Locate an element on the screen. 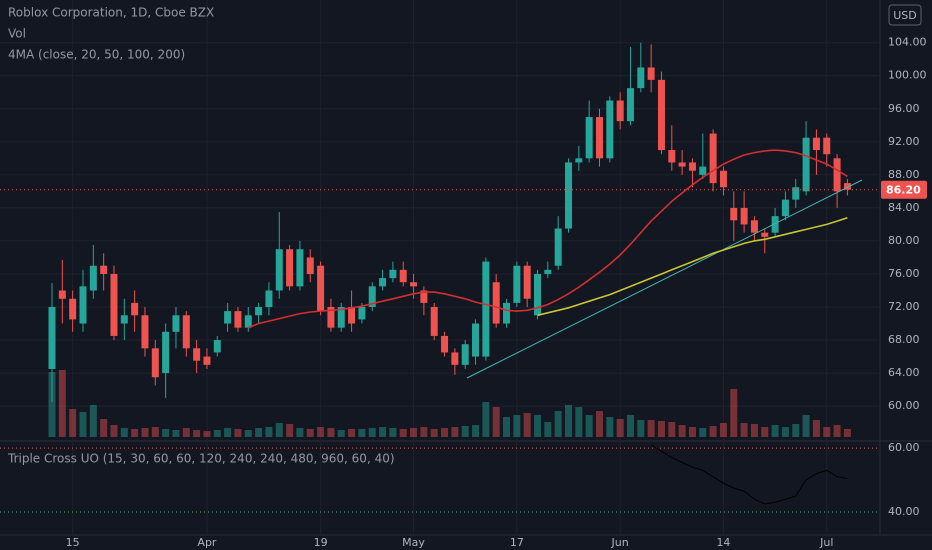 This screenshot has width=932, height=550. y-tick-label: 72.00 is located at coordinates (904, 306).